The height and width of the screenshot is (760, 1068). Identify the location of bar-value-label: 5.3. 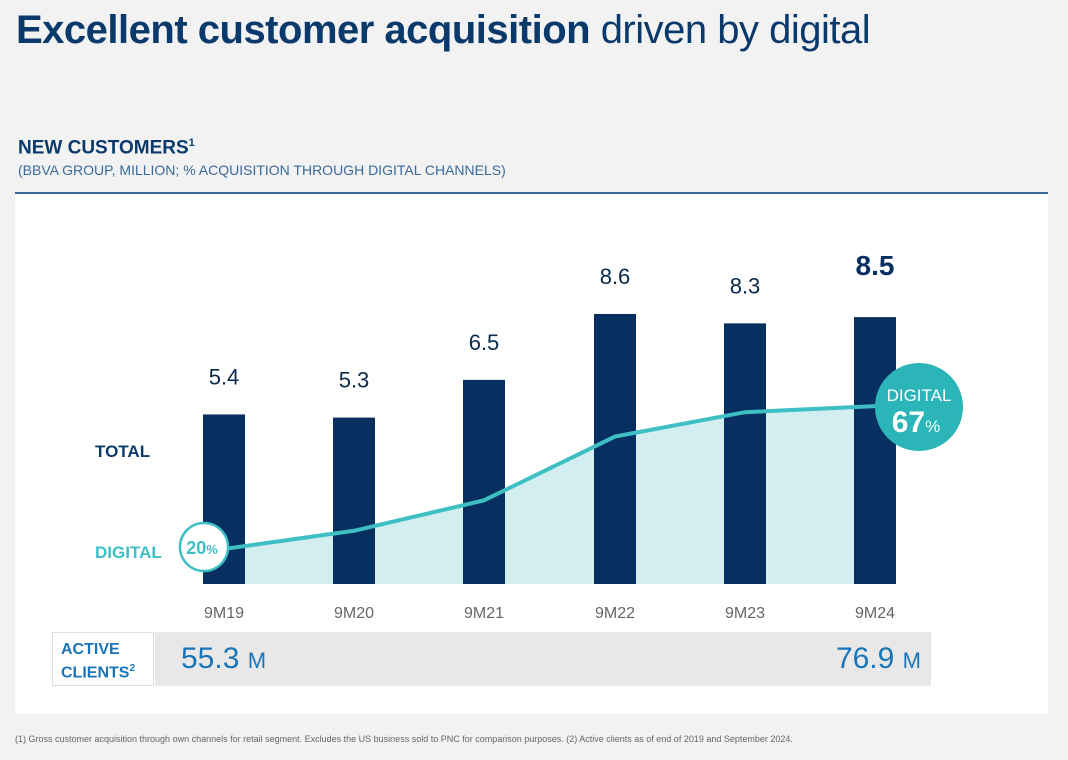
(354, 380).